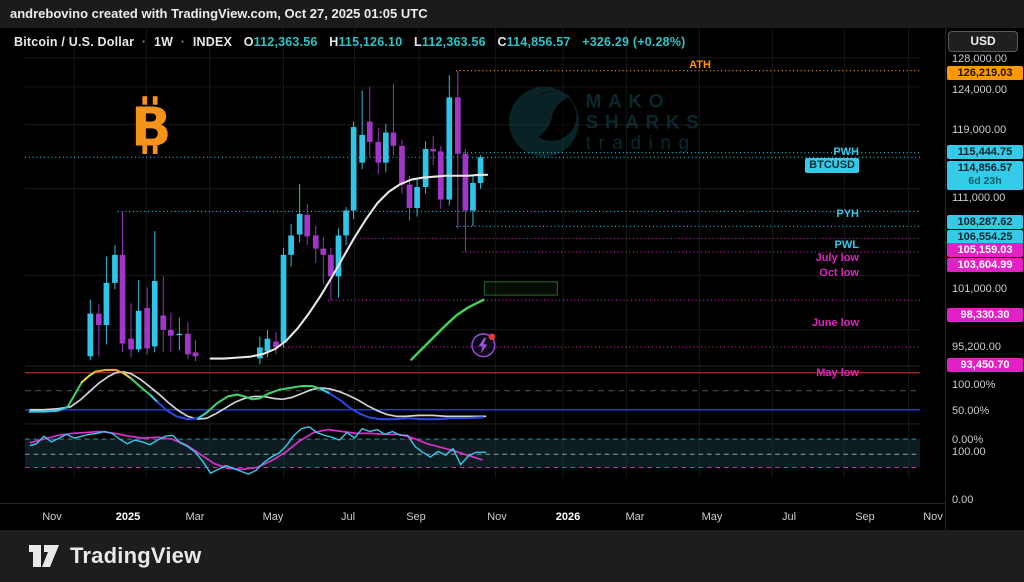  What do you see at coordinates (163, 42) in the screenshot?
I see `interval-label: 1W` at bounding box center [163, 42].